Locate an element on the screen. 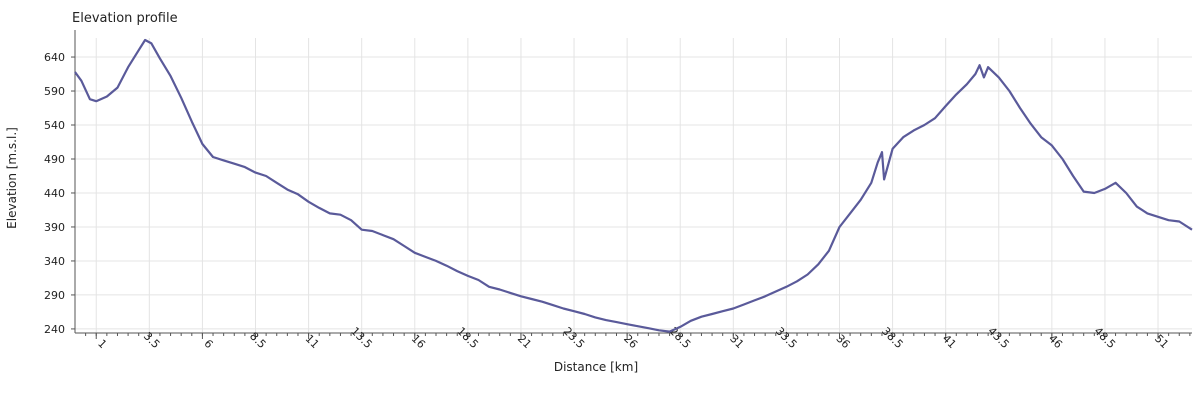 Image resolution: width=1195 pixels, height=403 pixels. y-tick-label: 240 is located at coordinates (54, 329).